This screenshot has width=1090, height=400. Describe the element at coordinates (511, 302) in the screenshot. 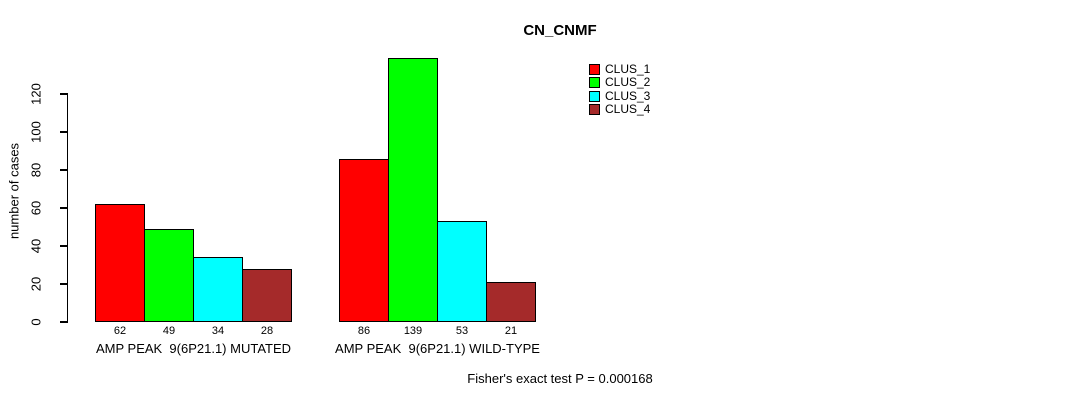

I see `bar-clus_4-group2` at that location.